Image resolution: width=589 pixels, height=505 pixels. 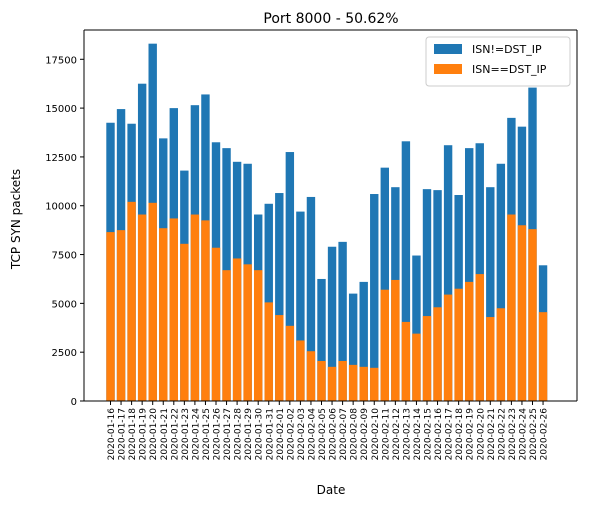 What do you see at coordinates (545, 434) in the screenshot?
I see `x-tick-label: 2020-02-26` at bounding box center [545, 434].